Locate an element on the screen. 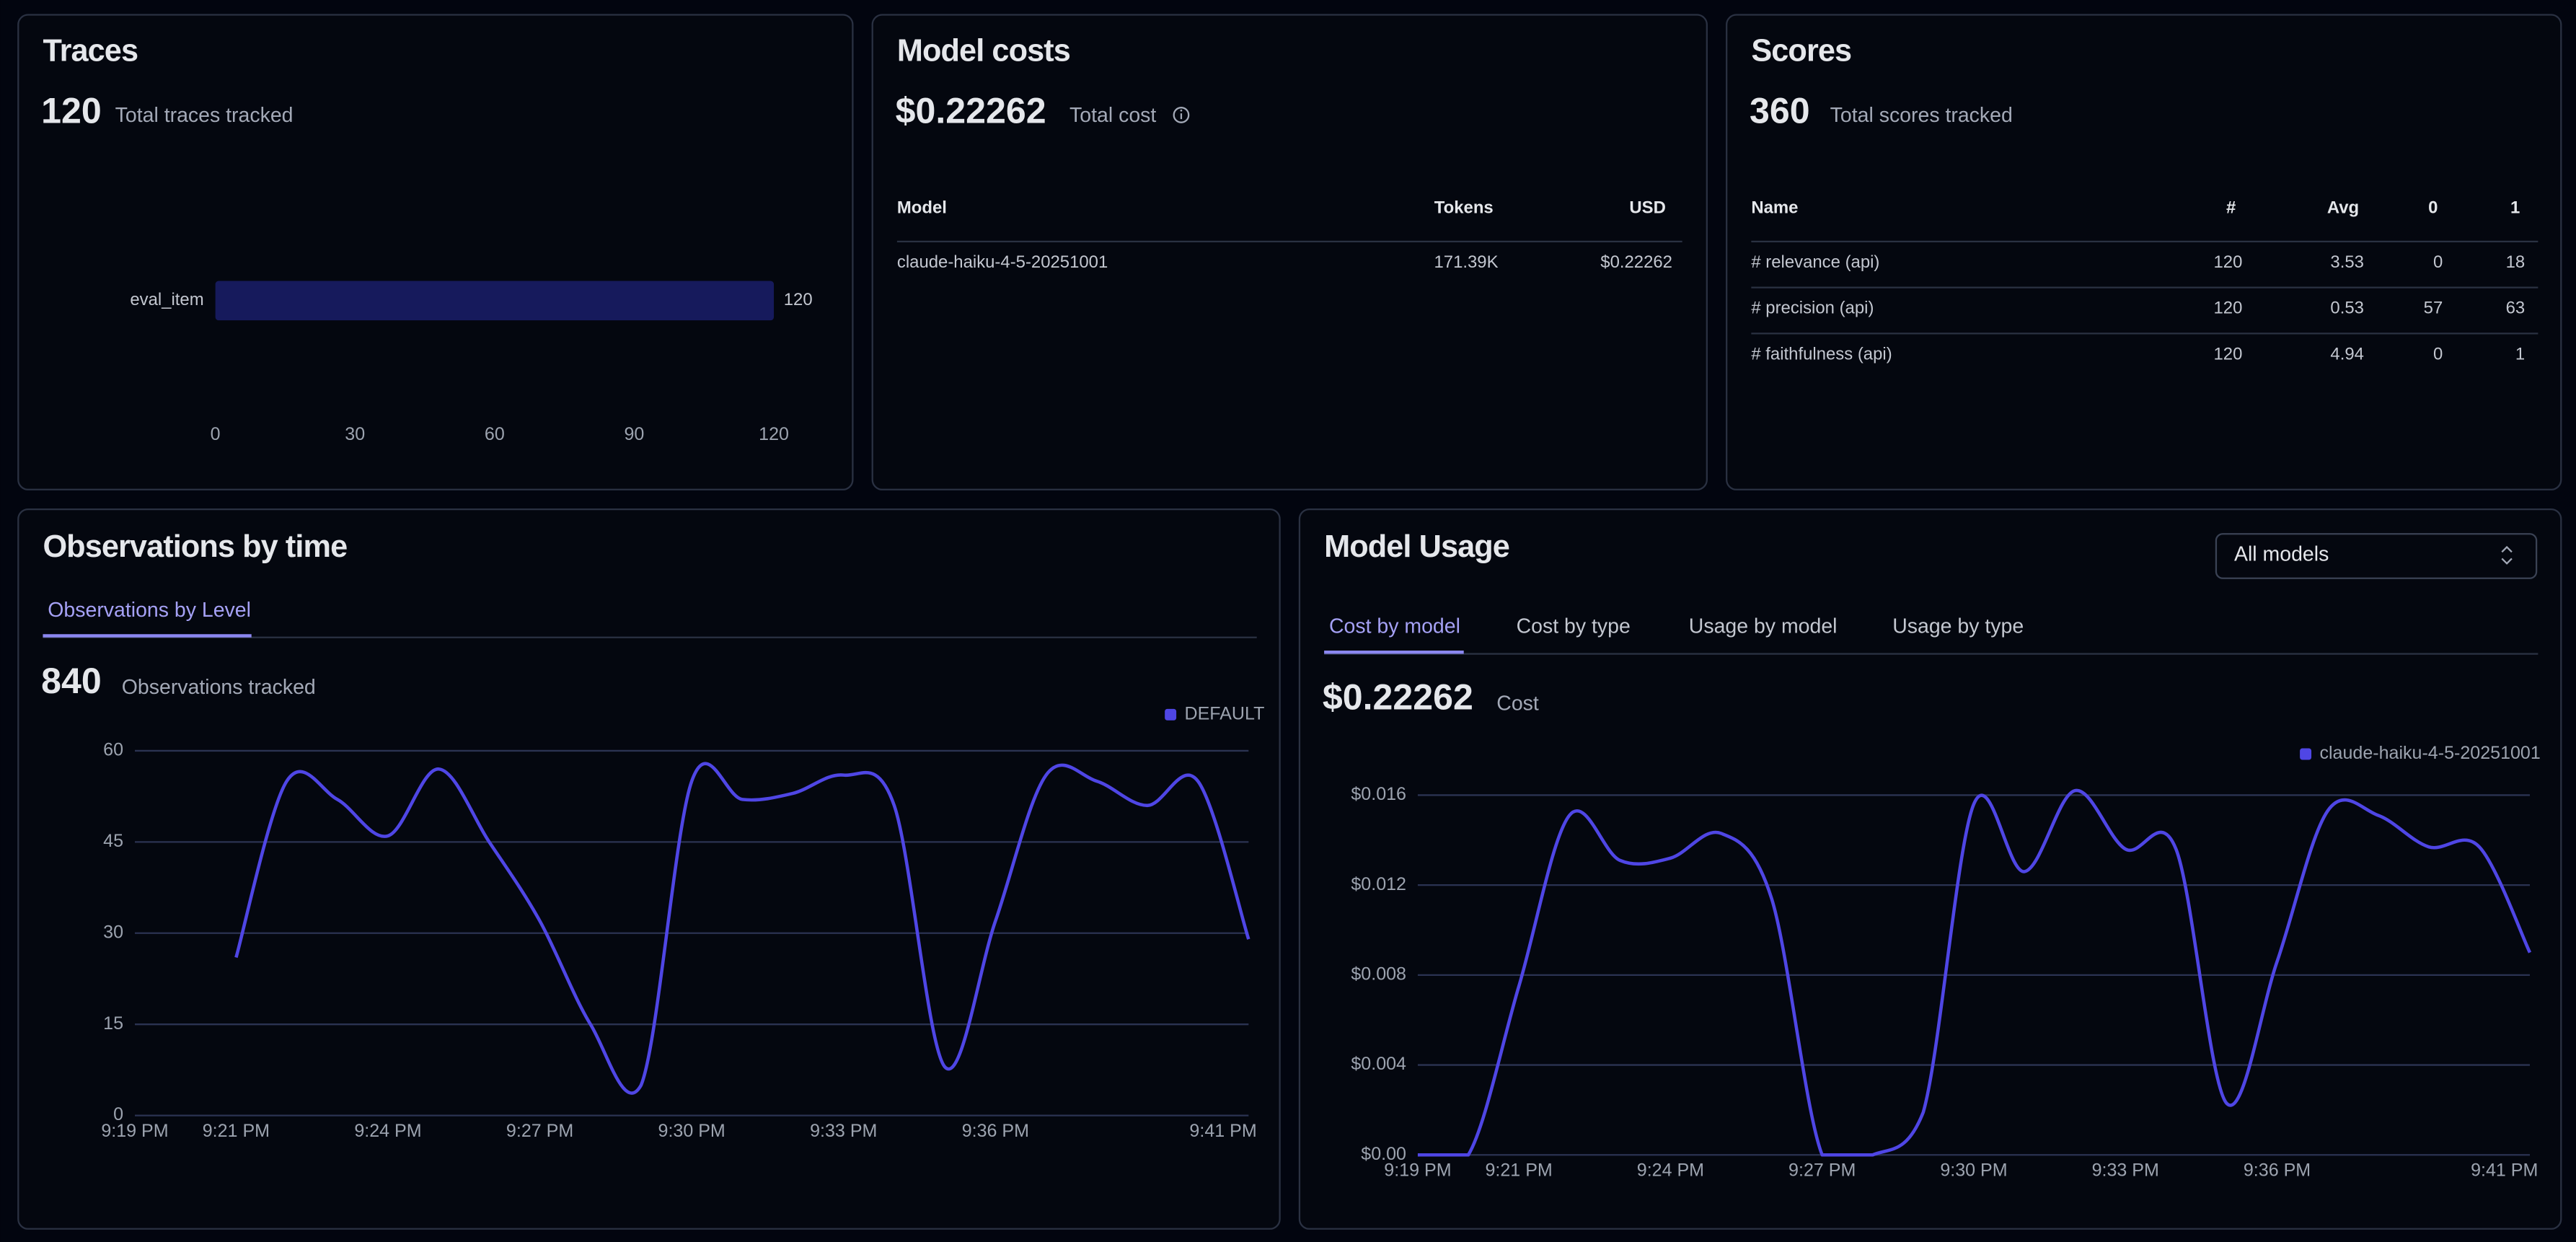 This screenshot has height=1242, width=2576. total-value: 360 is located at coordinates (1780, 110).